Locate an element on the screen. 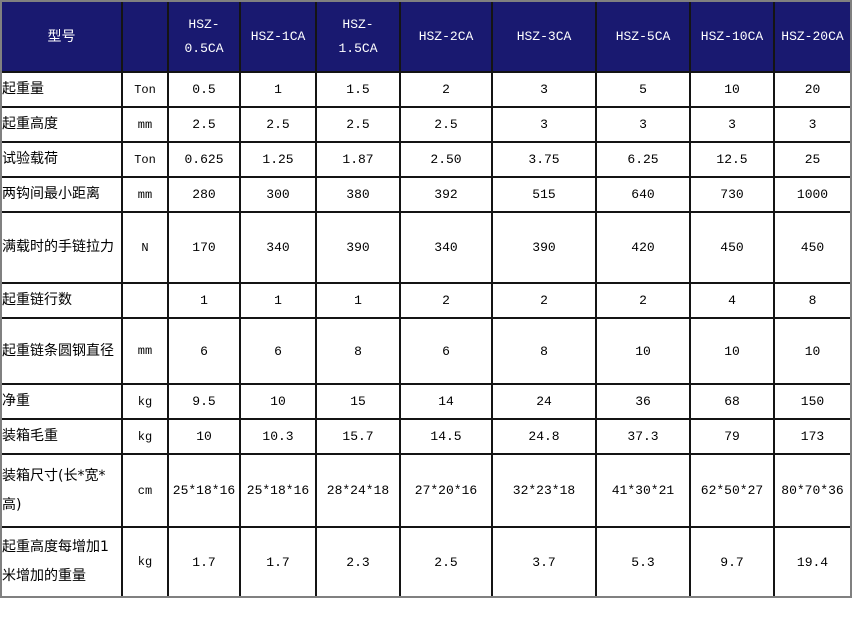 Image resolution: width=855 pixels, height=620 pixels. spec-row: 两钩间最小距离 mm 280 300 380 392 515 640 730 1000 is located at coordinates (426, 194).